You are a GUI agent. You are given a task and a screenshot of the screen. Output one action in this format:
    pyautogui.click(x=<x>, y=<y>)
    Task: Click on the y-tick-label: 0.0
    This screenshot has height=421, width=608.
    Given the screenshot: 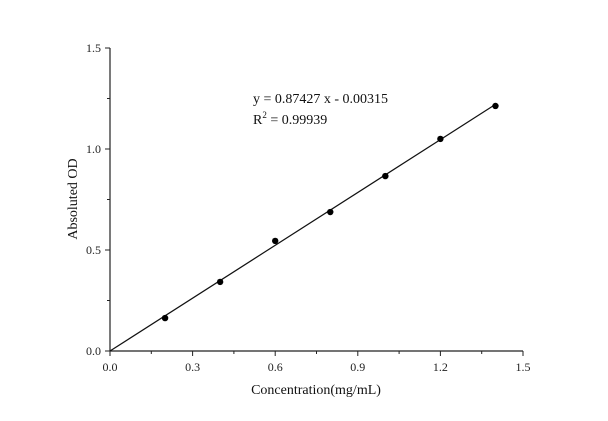 What is the action you would take?
    pyautogui.click(x=93, y=351)
    